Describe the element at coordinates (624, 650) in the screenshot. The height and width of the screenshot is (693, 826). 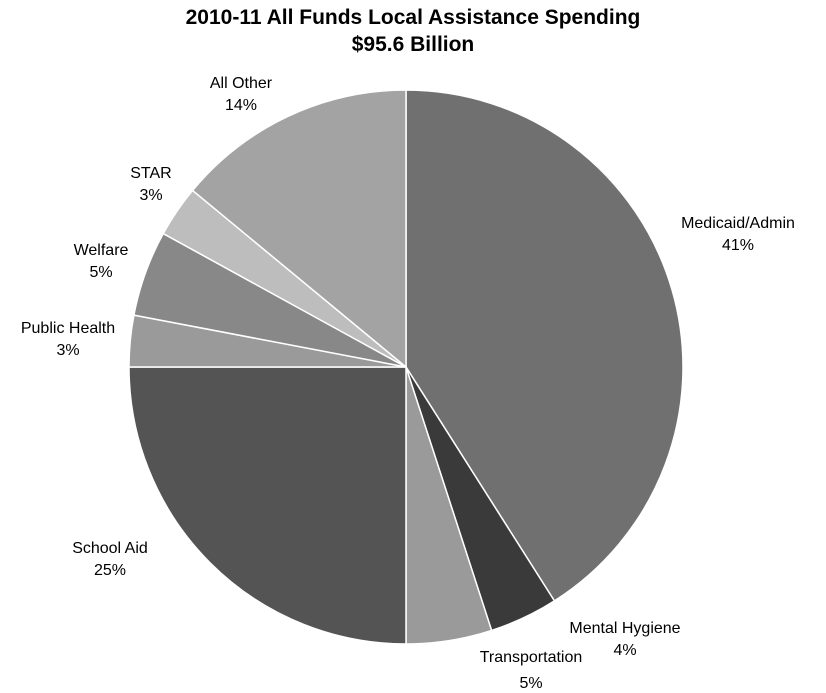
I see `slice-value-label: 4%` at that location.